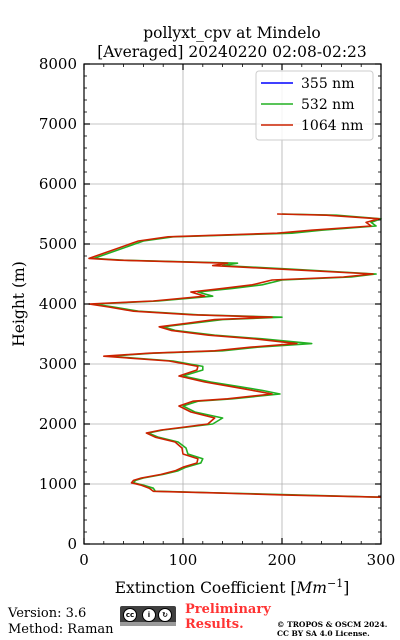  I want to click on cc-icon: cc, so click(130, 615).